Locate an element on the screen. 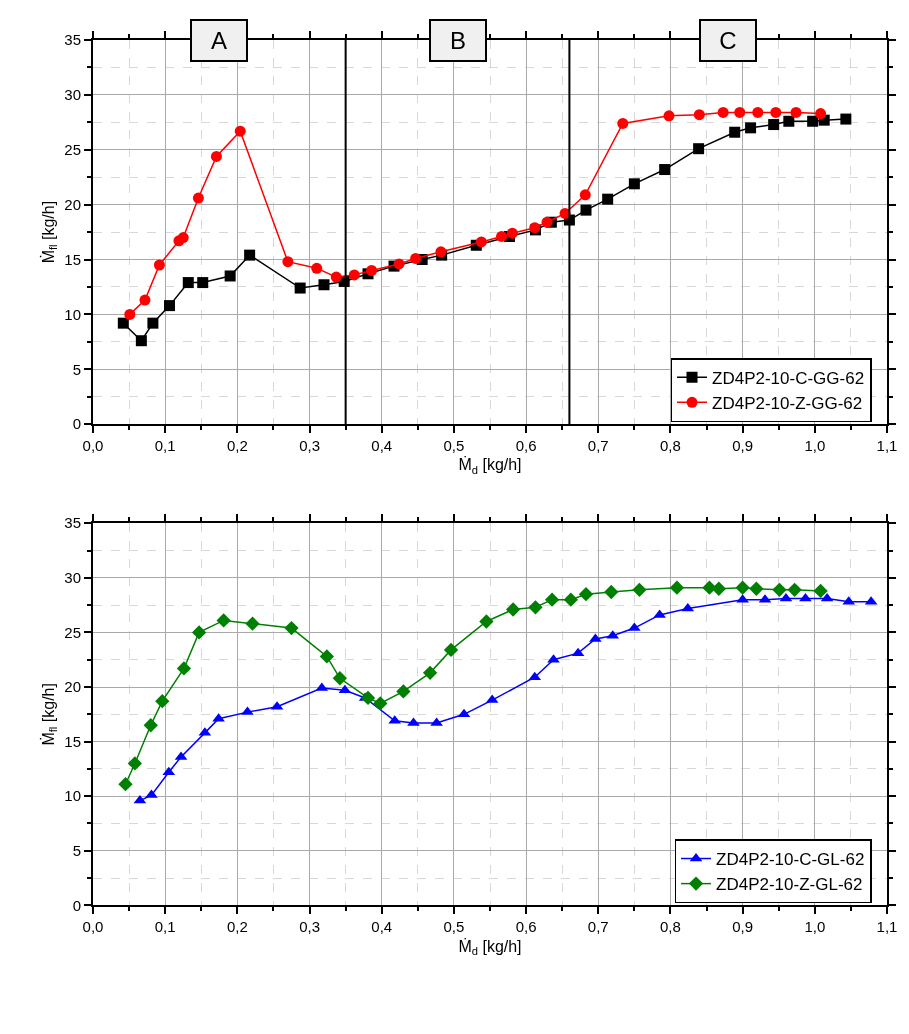 The image size is (909, 1034). annotation: C is located at coordinates (728, 40).